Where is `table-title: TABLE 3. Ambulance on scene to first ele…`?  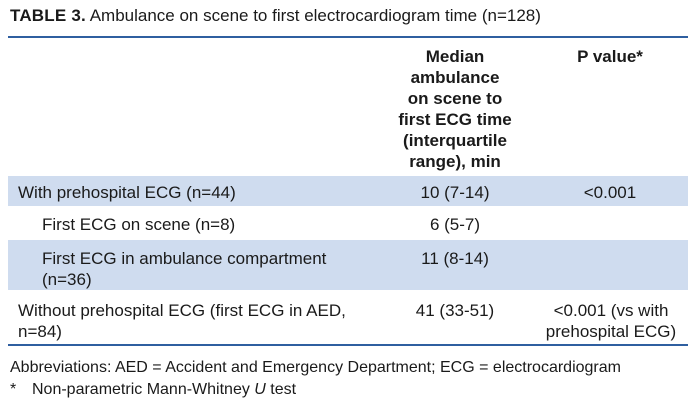 table-title: TABLE 3. Ambulance on scene to first ele… is located at coordinates (275, 16).